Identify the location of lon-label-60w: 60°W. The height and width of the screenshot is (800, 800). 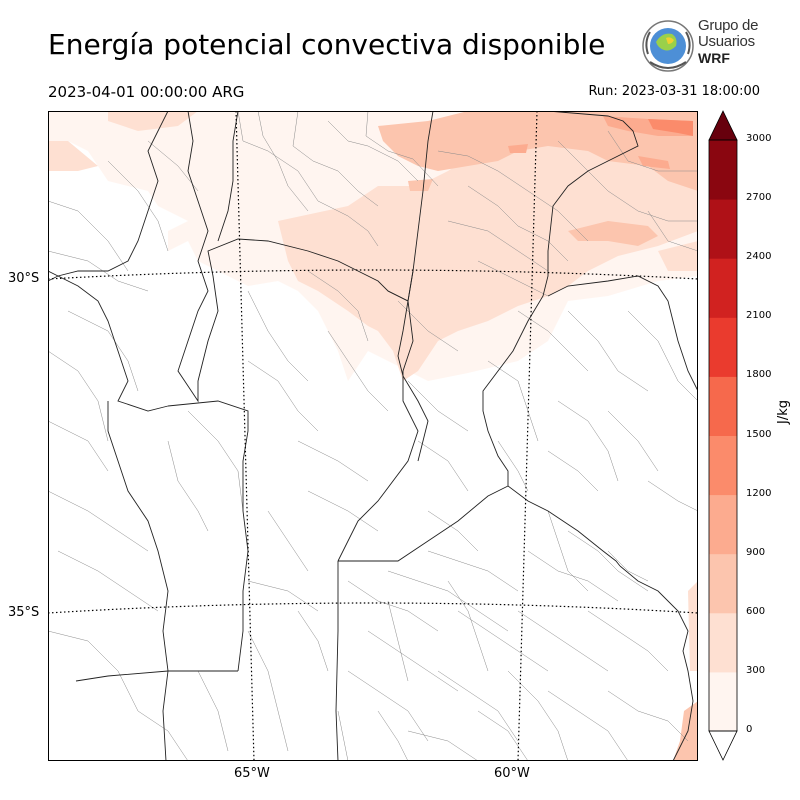
(512, 773).